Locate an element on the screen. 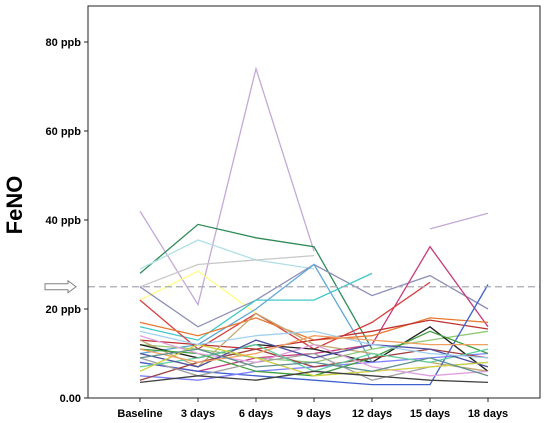 The image size is (550, 423). x-tick-label: 12 days is located at coordinates (372, 414).